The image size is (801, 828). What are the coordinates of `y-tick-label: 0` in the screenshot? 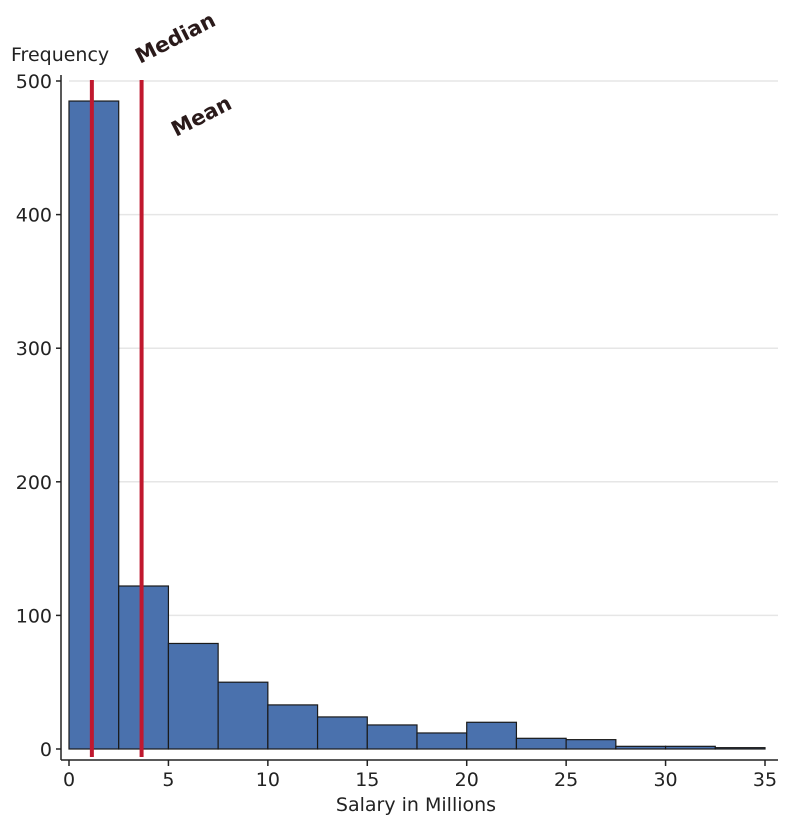 It's located at (46, 750).